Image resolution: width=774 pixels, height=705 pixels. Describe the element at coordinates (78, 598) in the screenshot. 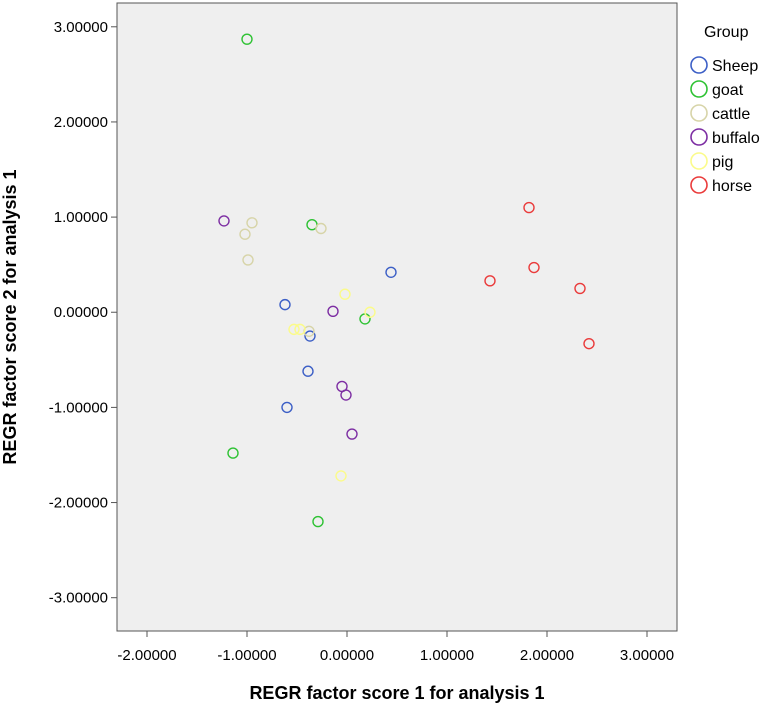

I see `y-tick-label: -3.00000` at that location.